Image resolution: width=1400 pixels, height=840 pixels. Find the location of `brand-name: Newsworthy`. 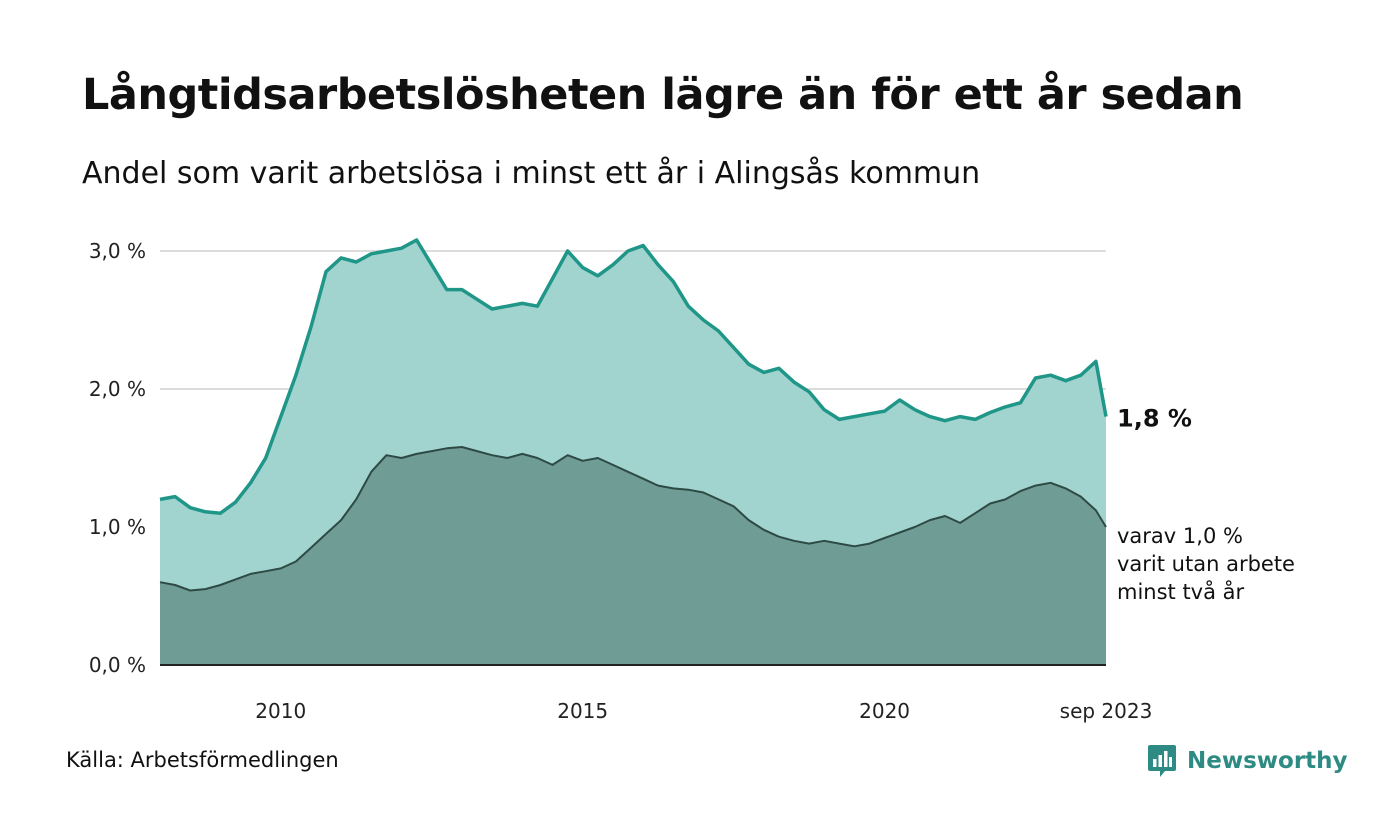

brand-name: Newsworthy is located at coordinates (1267, 761).